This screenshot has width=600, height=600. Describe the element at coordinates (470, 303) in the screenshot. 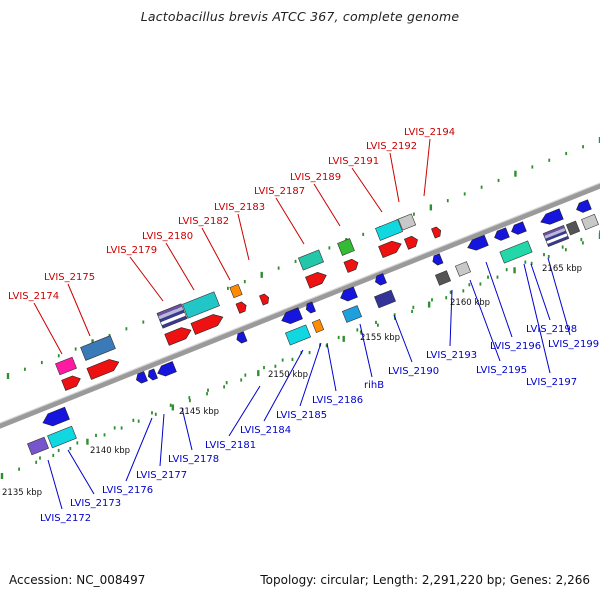

I see `scale-label: 2160 kbp` at that location.